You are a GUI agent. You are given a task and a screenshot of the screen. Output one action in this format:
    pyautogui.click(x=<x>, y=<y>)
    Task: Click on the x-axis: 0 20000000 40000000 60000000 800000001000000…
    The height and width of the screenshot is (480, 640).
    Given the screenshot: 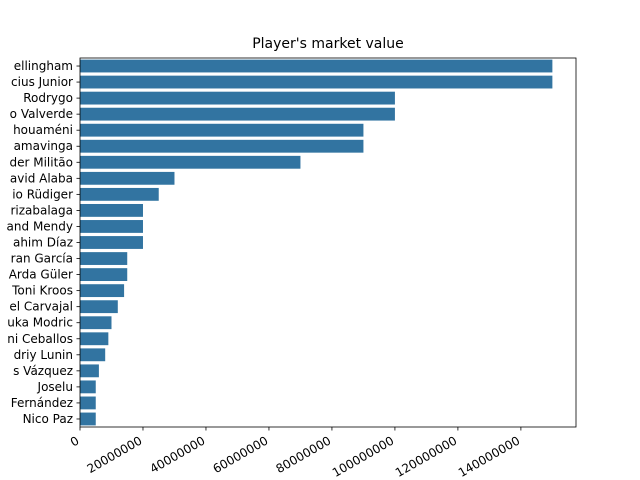 What is the action you would take?
    pyautogui.click(x=295, y=453)
    